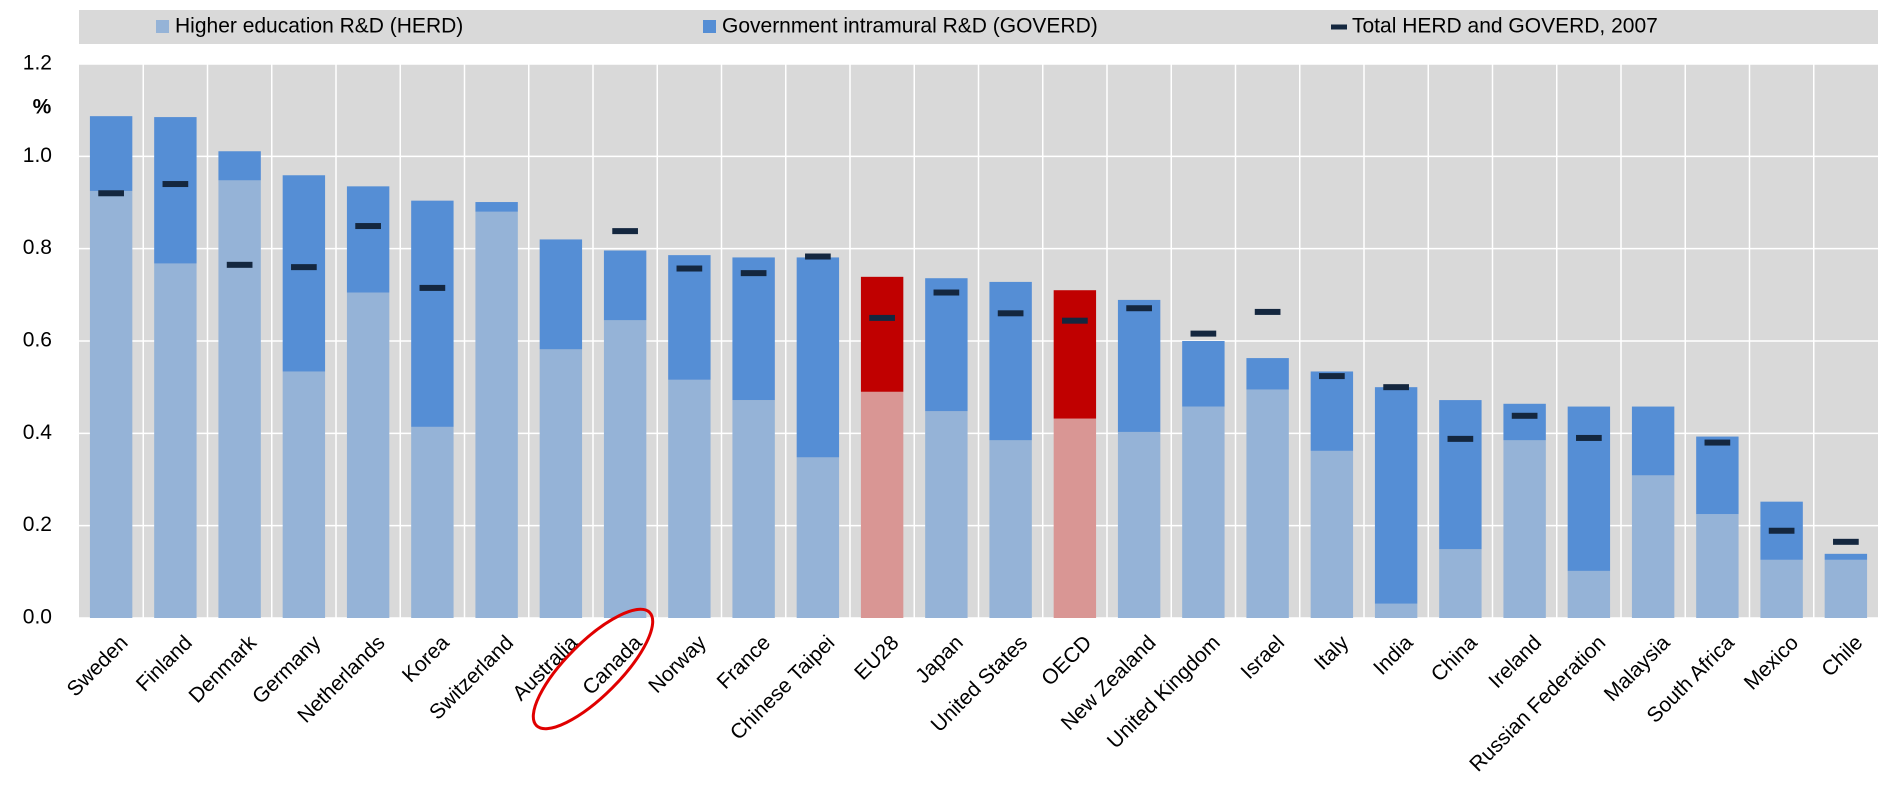 This screenshot has width=1896, height=798. I want to click on x-tick-label: Italy, so click(1332, 653).